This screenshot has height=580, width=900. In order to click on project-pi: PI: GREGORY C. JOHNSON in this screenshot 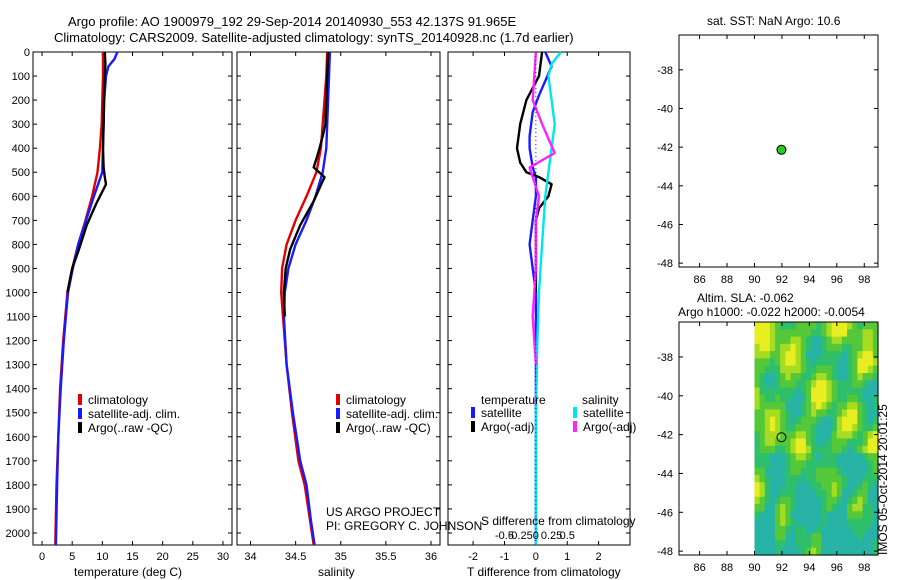, I will do `click(404, 526)`.